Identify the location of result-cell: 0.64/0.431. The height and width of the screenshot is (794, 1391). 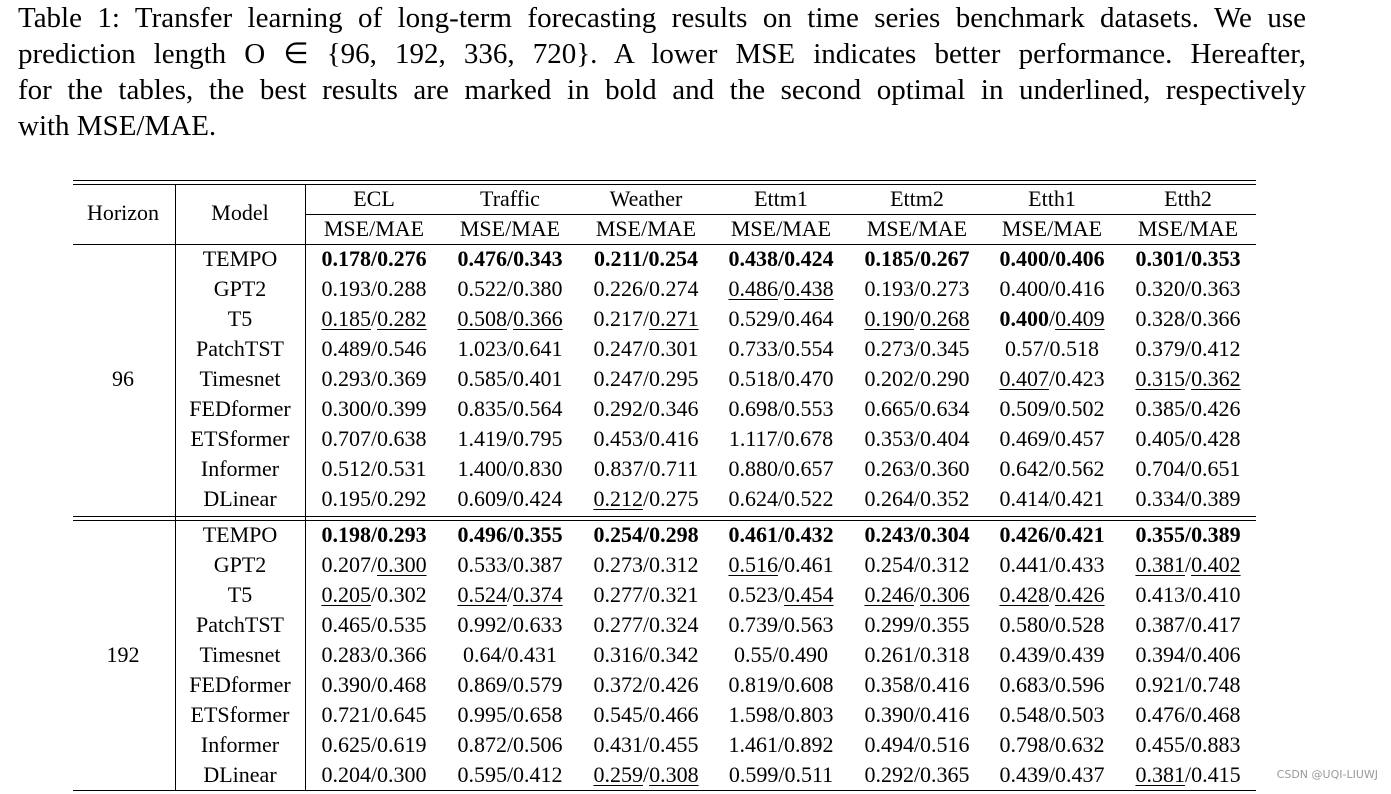
(510, 654).